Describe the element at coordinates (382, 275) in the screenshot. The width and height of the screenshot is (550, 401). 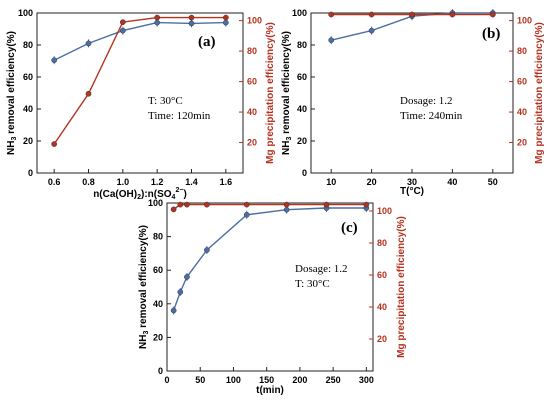
I see `panel-c-ytick-right-label: 60` at that location.